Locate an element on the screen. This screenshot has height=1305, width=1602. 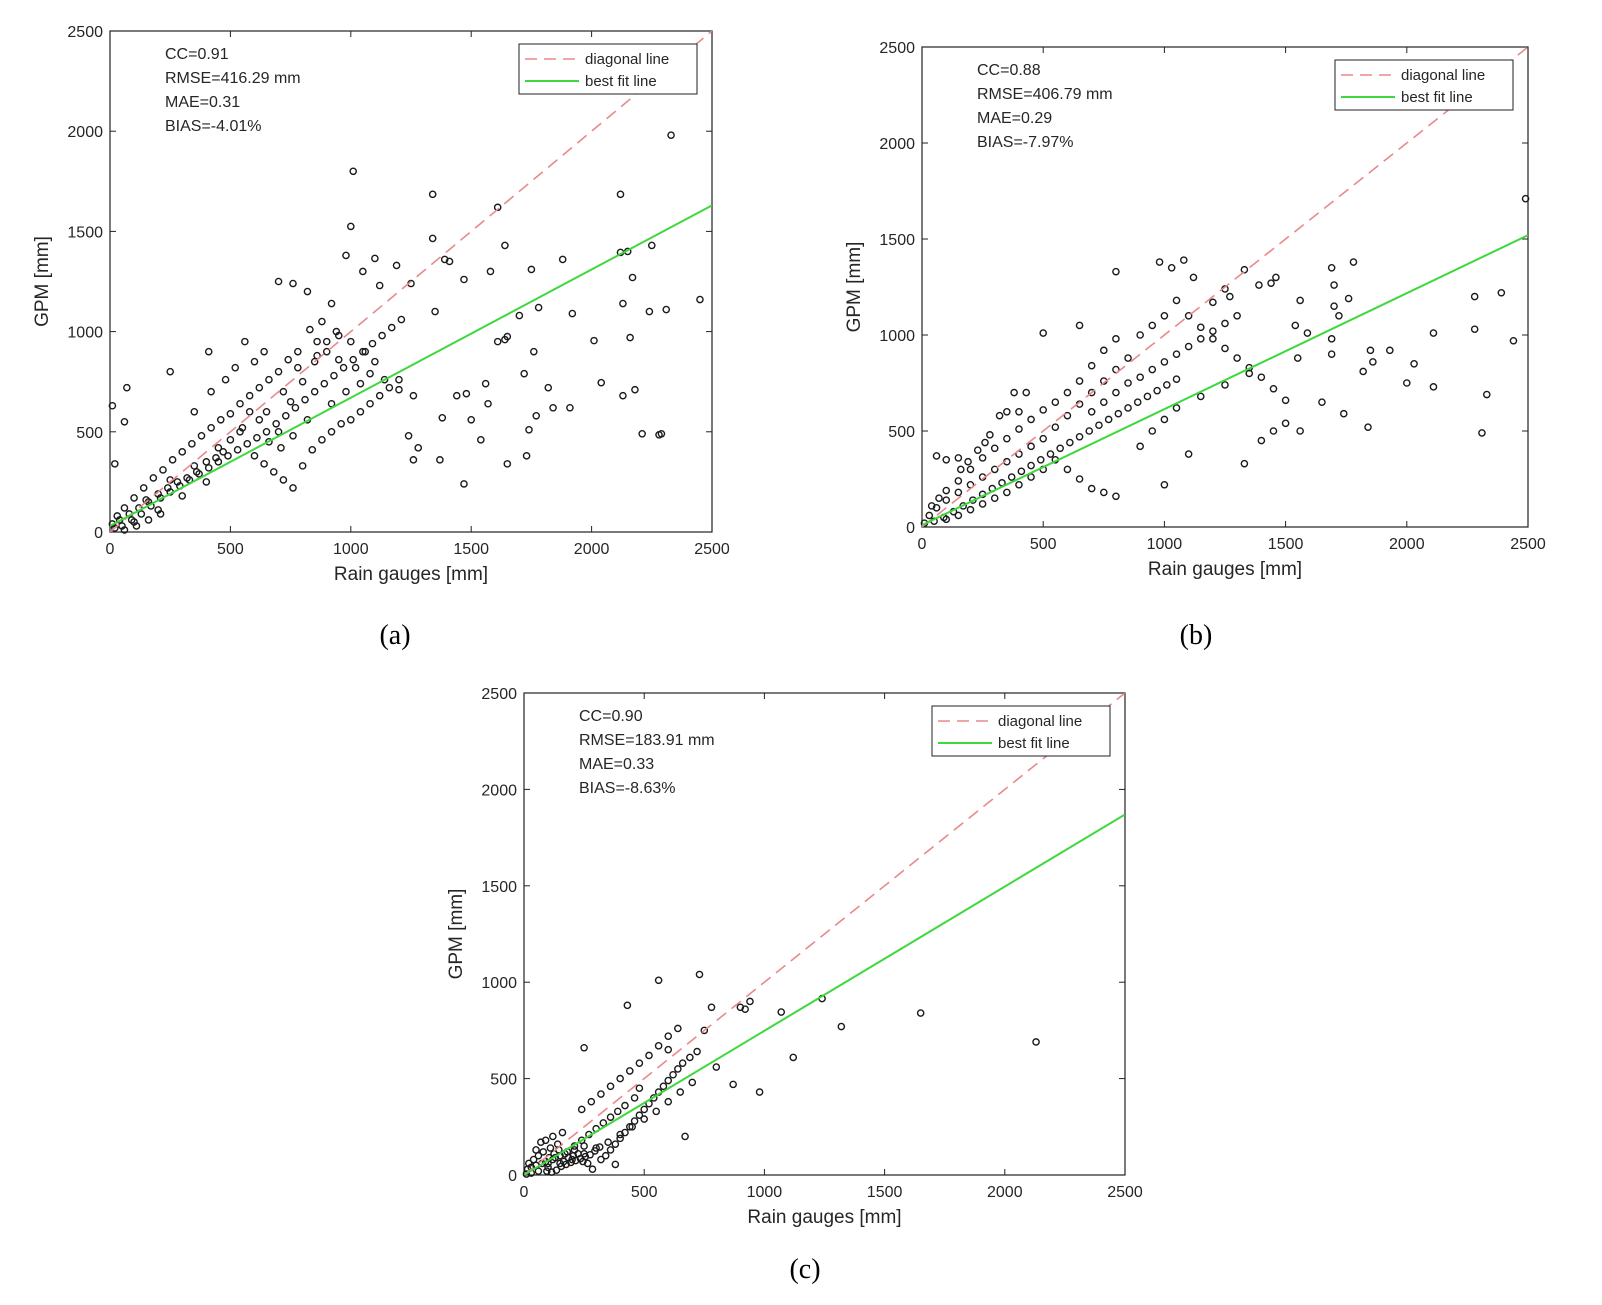
diagonal-line is located at coordinates (824, 934).